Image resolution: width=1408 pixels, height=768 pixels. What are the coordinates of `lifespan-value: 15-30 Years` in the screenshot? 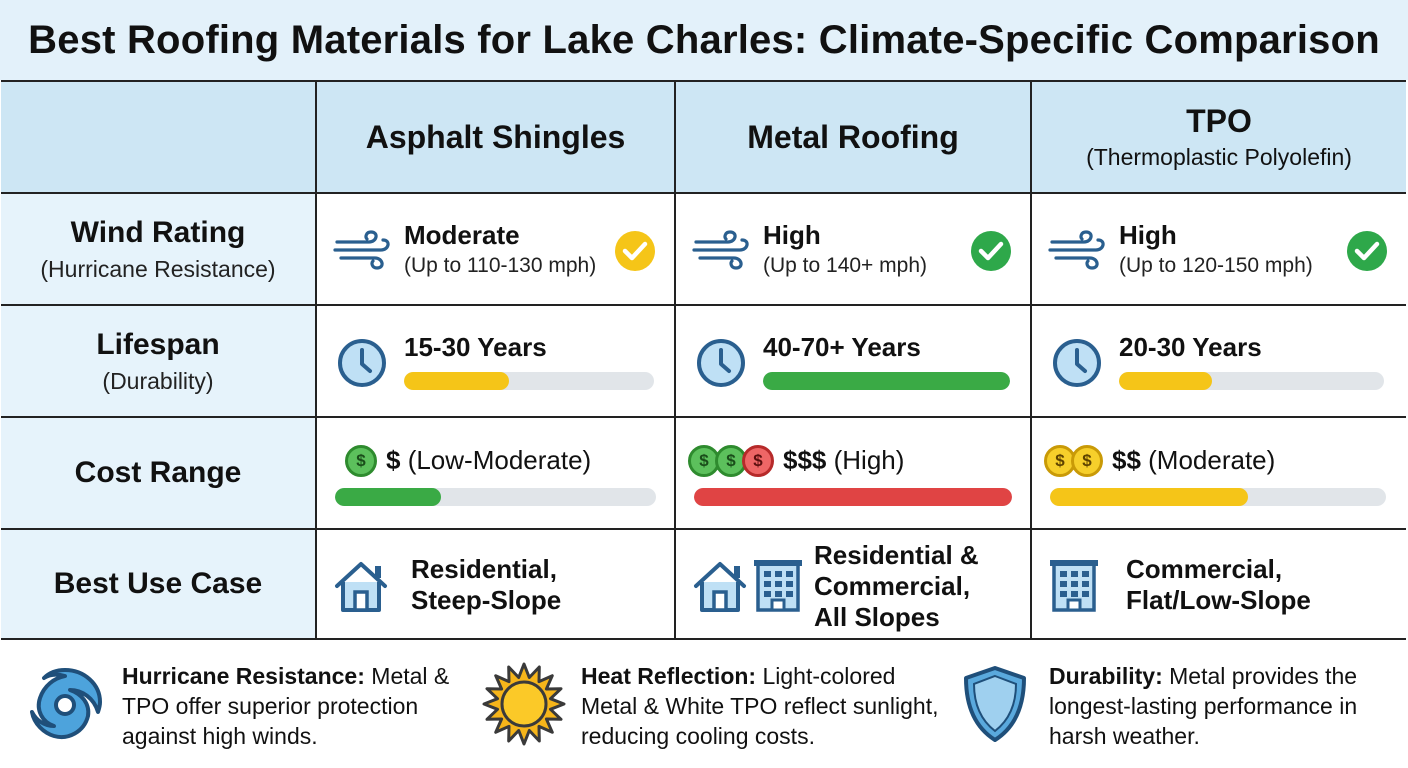 It's located at (475, 347).